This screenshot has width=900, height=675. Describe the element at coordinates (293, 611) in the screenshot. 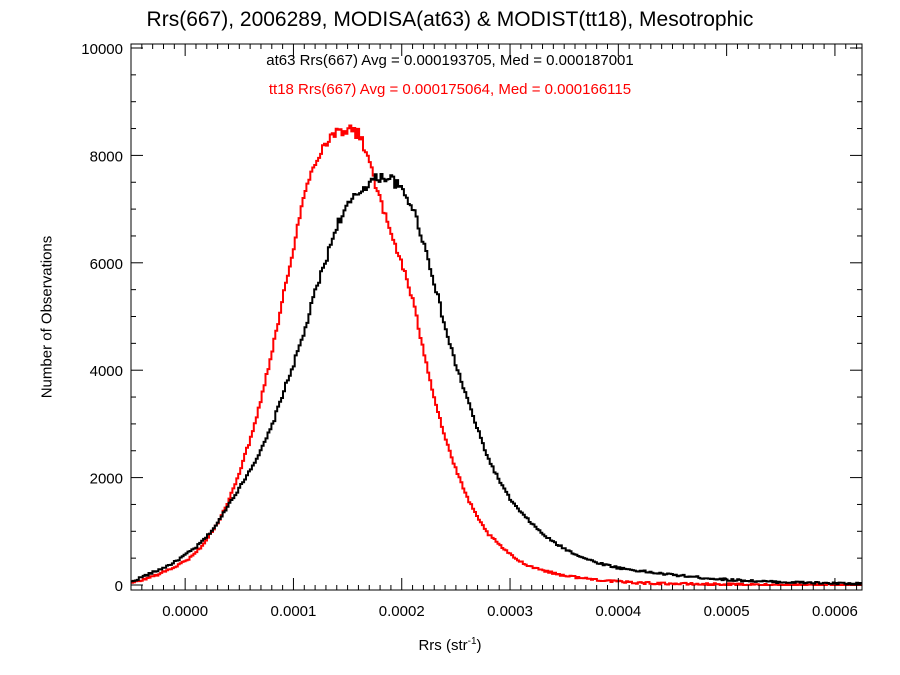

I see `x-tick-label: 0.0001` at that location.